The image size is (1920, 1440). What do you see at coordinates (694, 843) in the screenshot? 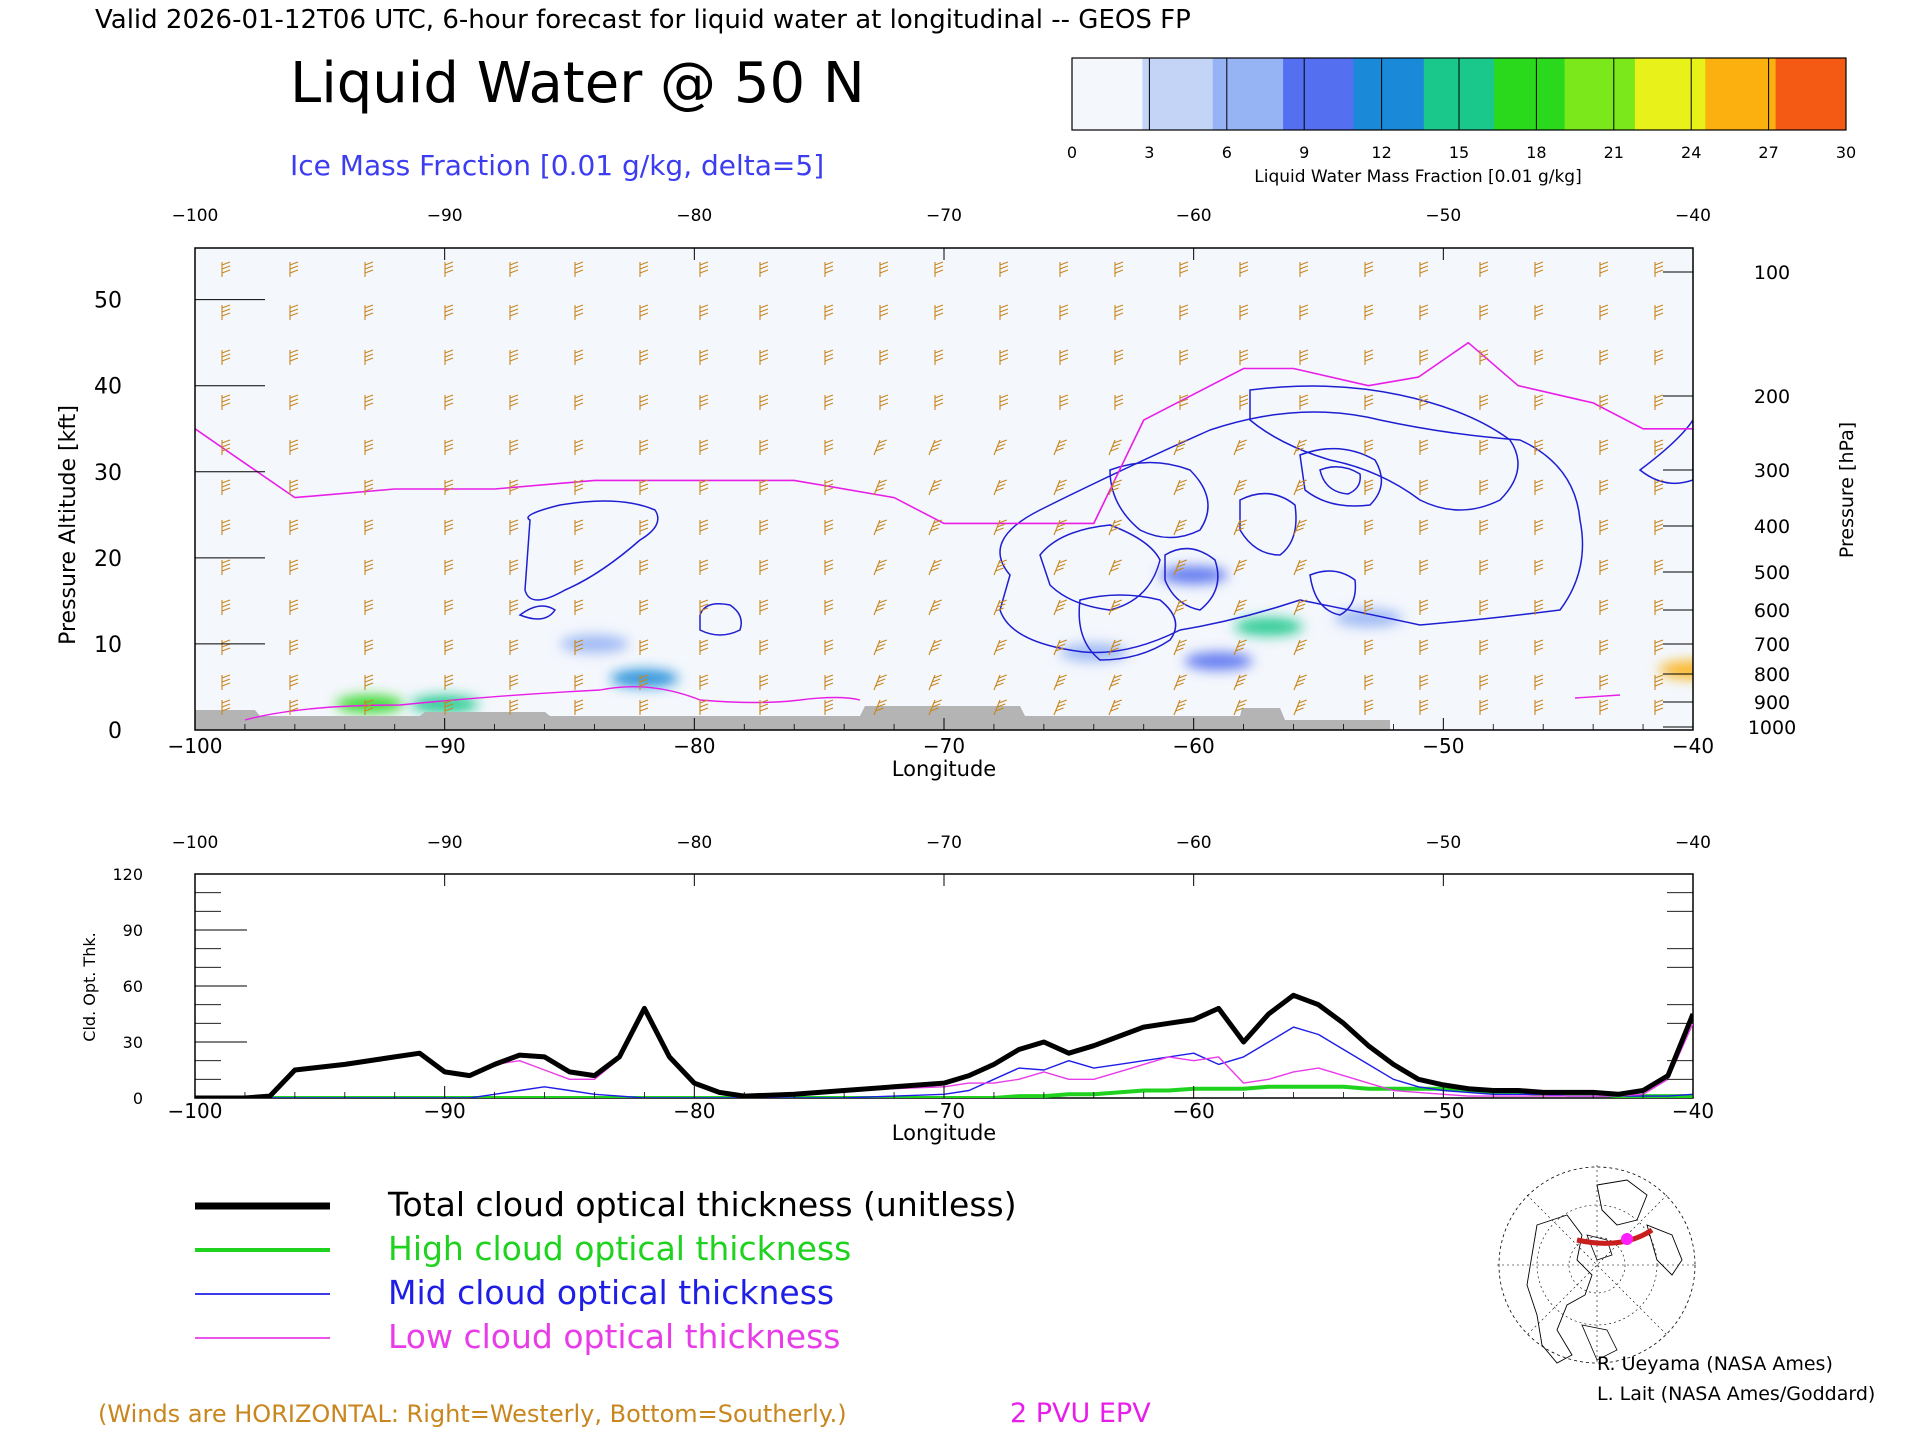
I see `bot-x-tick-label-upper-2: −80` at bounding box center [694, 843].